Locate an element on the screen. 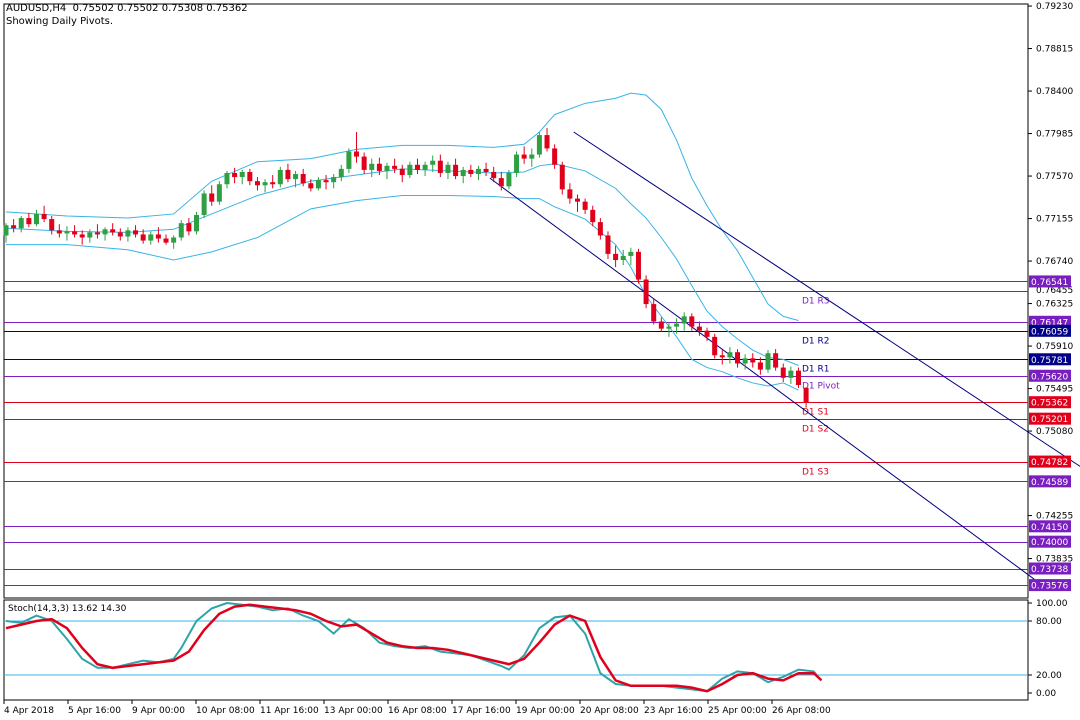  price-tag-label: 0.74000 is located at coordinates (1049, 543).